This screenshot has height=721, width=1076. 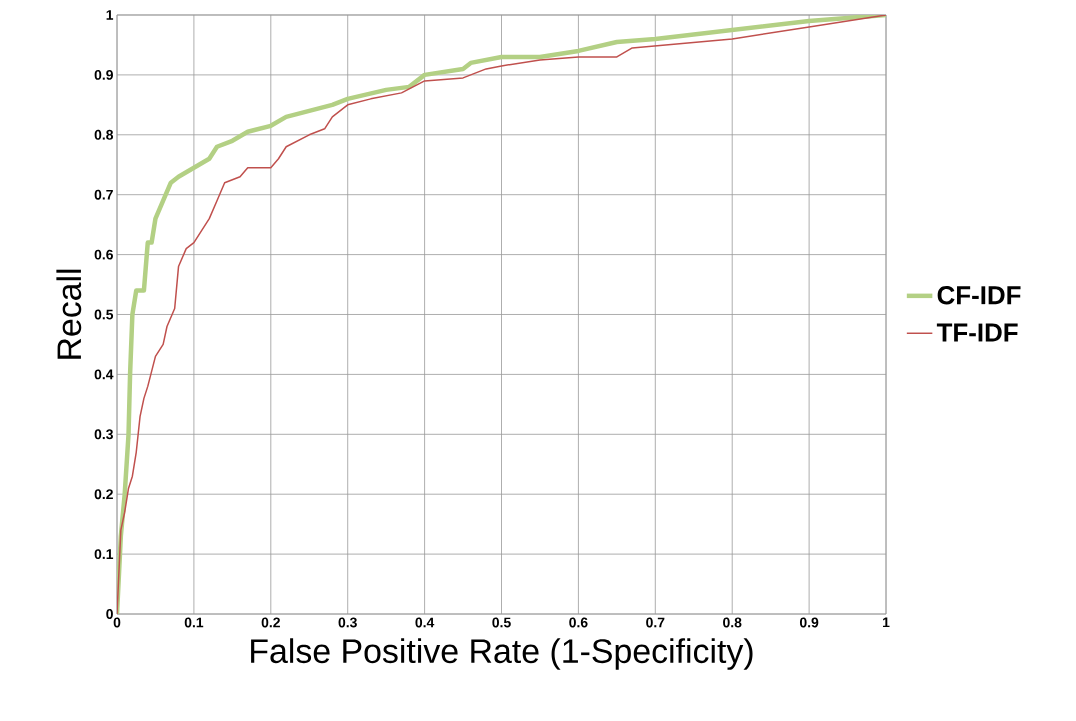 What do you see at coordinates (103, 254) in the screenshot?
I see `y-tick-label: 0.6` at bounding box center [103, 254].